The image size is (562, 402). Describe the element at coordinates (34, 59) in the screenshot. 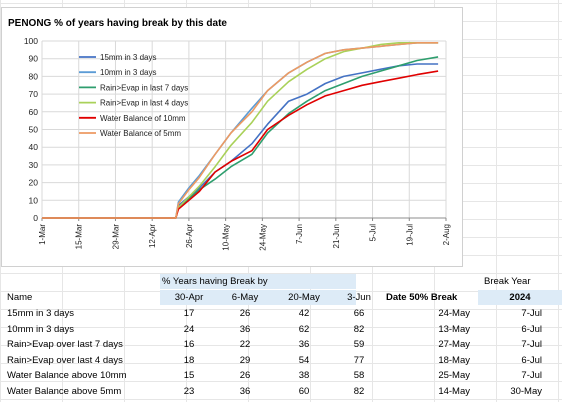

I see `y-tick-label: 90` at that location.